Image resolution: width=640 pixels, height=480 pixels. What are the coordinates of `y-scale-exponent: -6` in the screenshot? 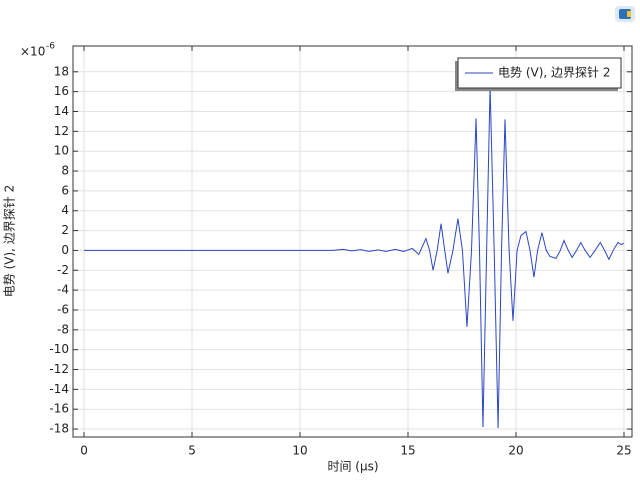 It's located at (50, 47).